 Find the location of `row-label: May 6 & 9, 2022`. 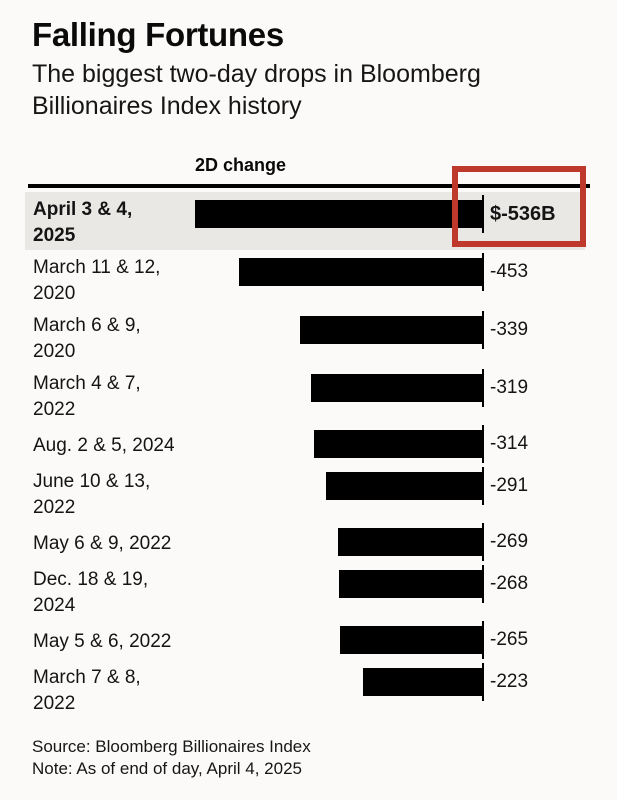

row-label: May 6 & 9, 2022 is located at coordinates (102, 543).